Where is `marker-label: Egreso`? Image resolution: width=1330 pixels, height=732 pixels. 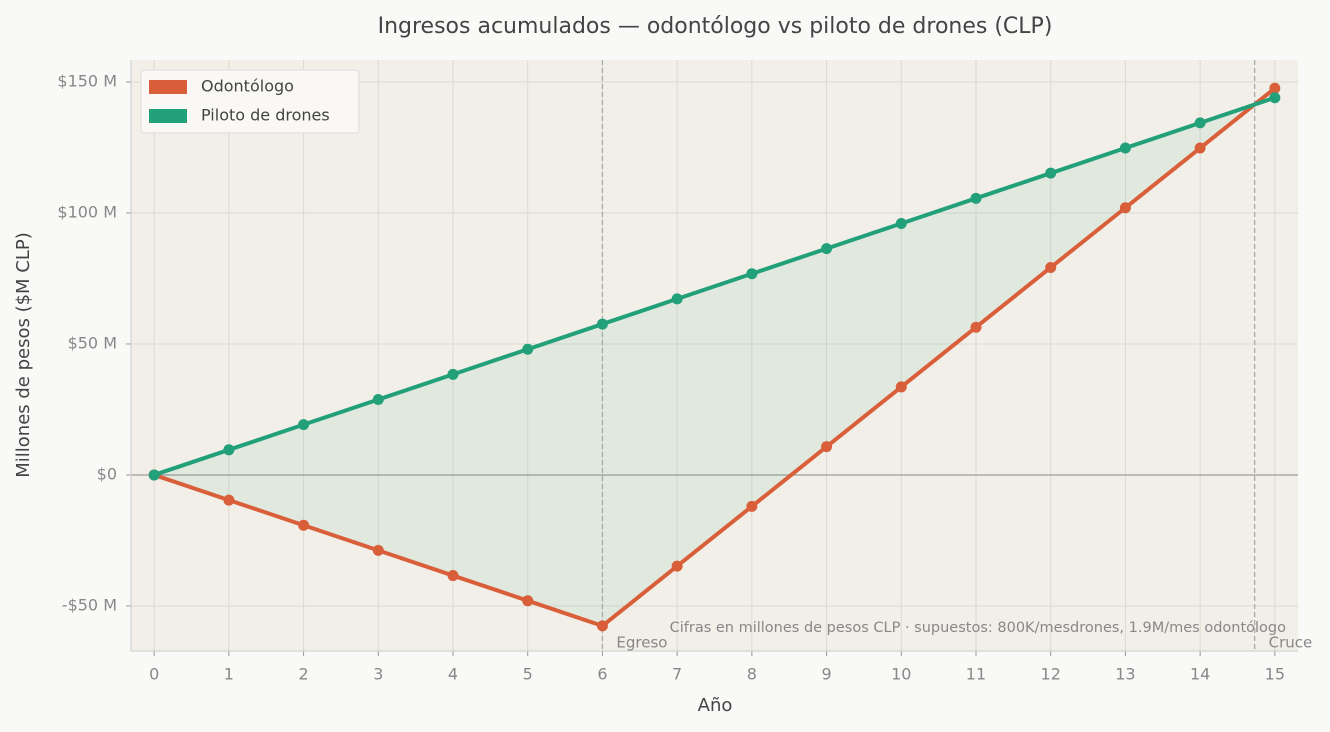
marker-label: Egreso is located at coordinates (641, 643).